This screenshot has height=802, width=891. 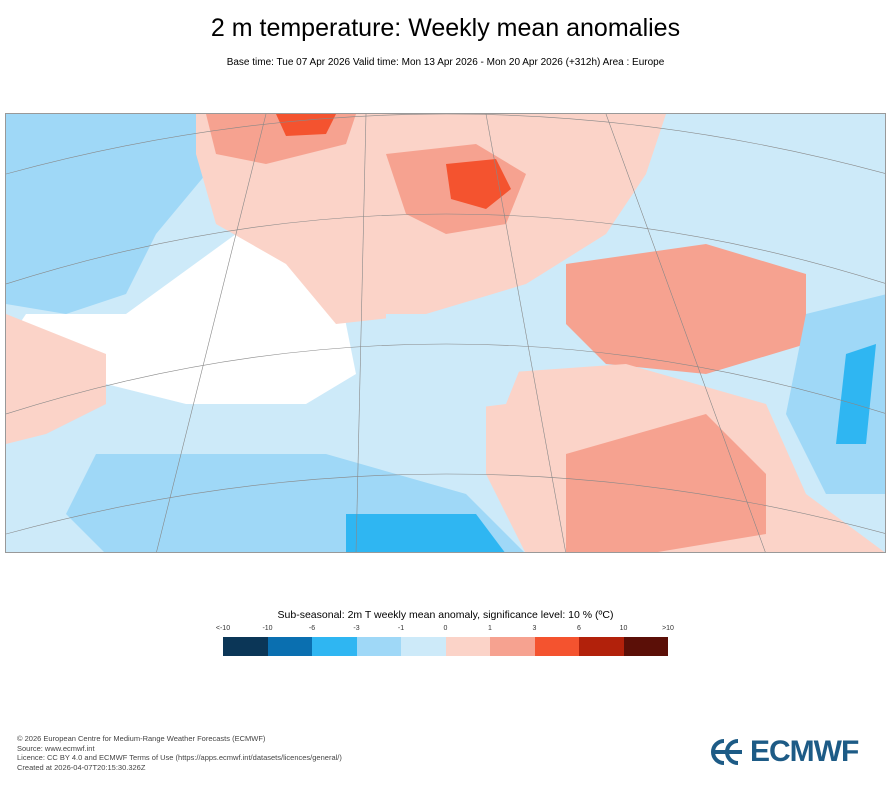 I want to click on region-africa-colder, so click(x=425, y=533).